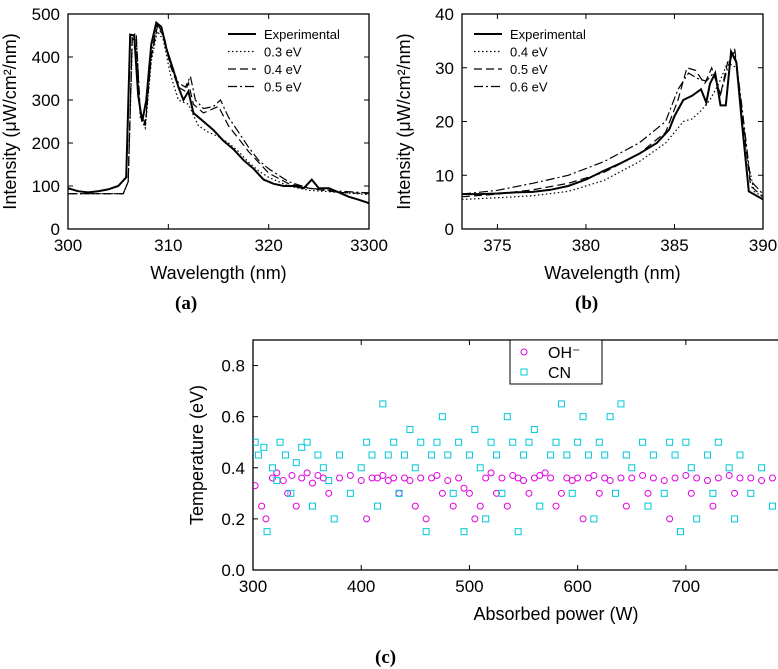 The width and height of the screenshot is (778, 669). What do you see at coordinates (46, 57) in the screenshot?
I see `y-tick-label: 400` at bounding box center [46, 57].